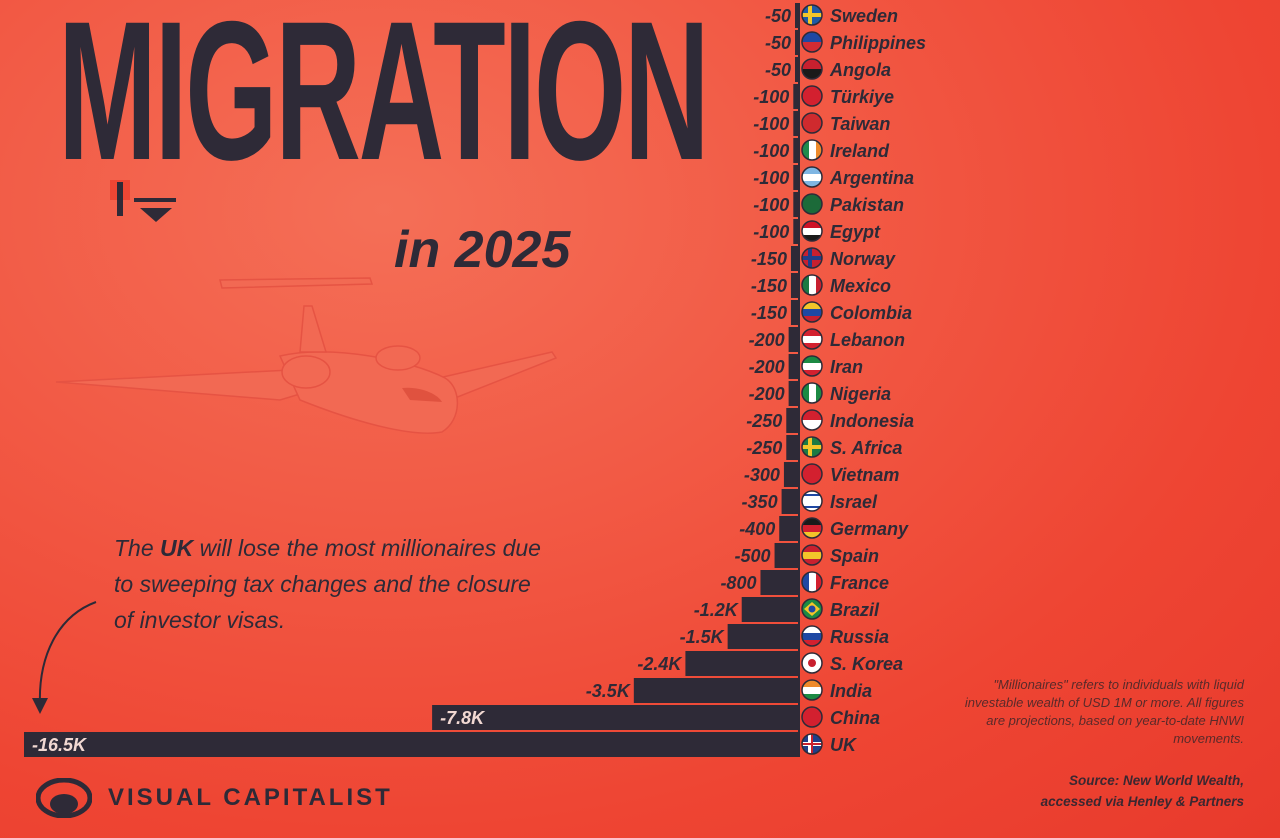 Image resolution: width=1280 pixels, height=838 pixels. Describe the element at coordinates (771, 124) in the screenshot. I see `value-label-taiwan: -100` at that location.